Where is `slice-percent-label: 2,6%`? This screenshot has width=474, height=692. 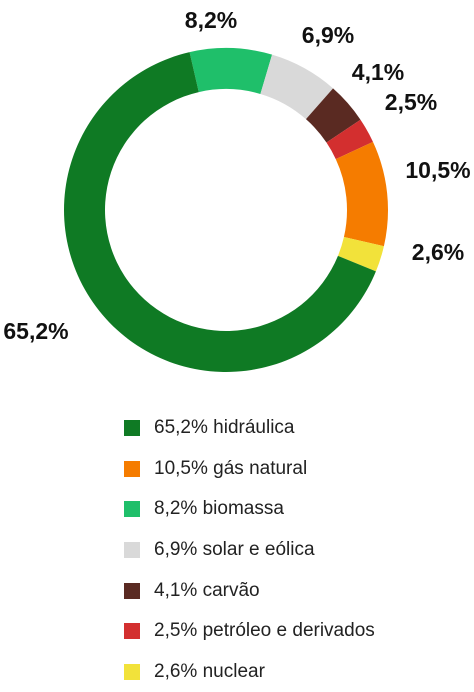 slice-percent-label: 2,6% is located at coordinates (438, 252).